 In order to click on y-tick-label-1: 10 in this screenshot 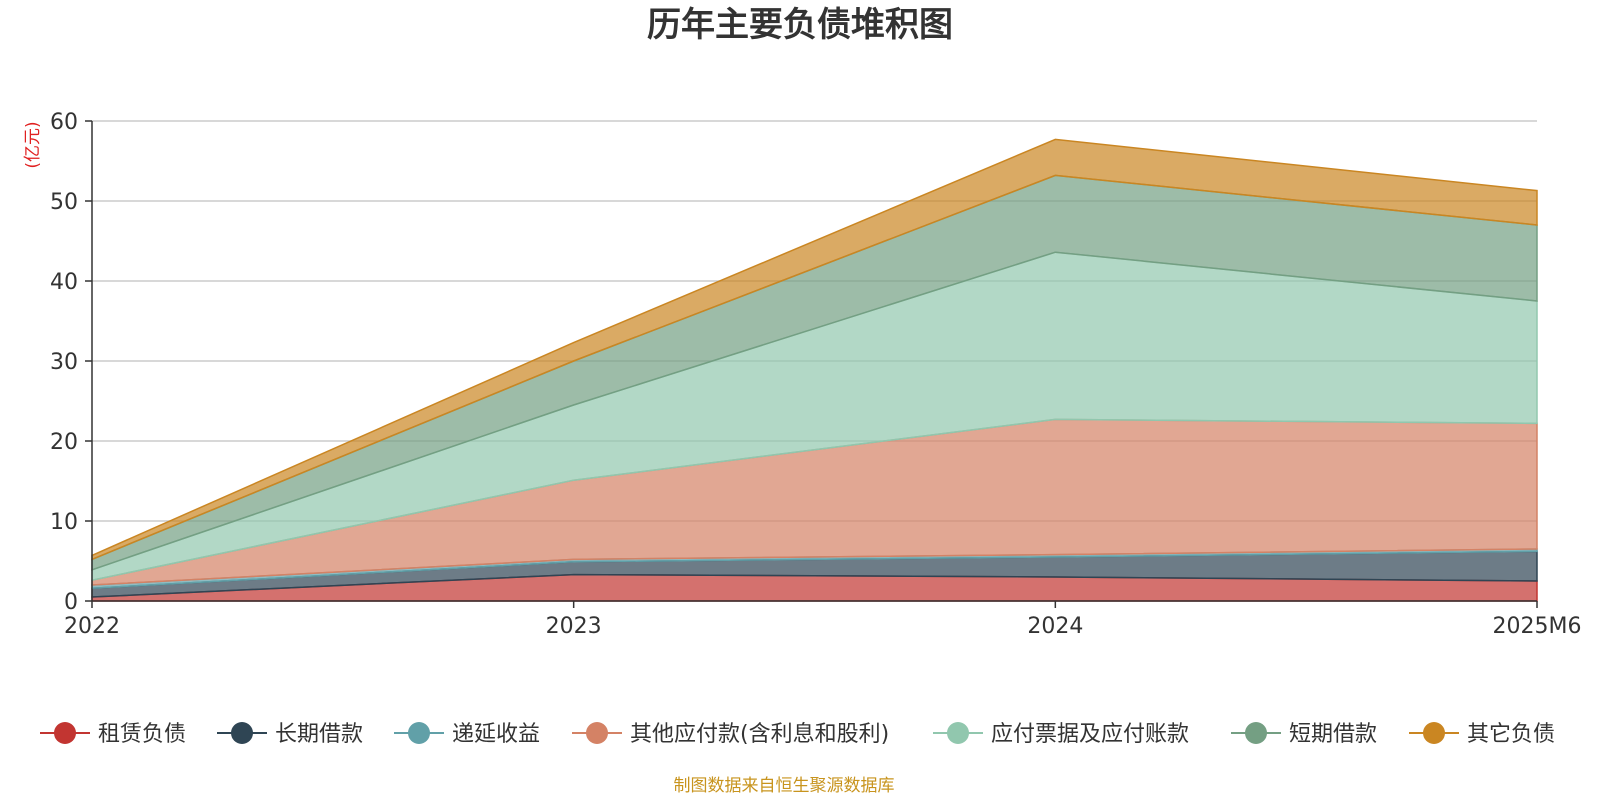, I will do `click(64, 522)`.